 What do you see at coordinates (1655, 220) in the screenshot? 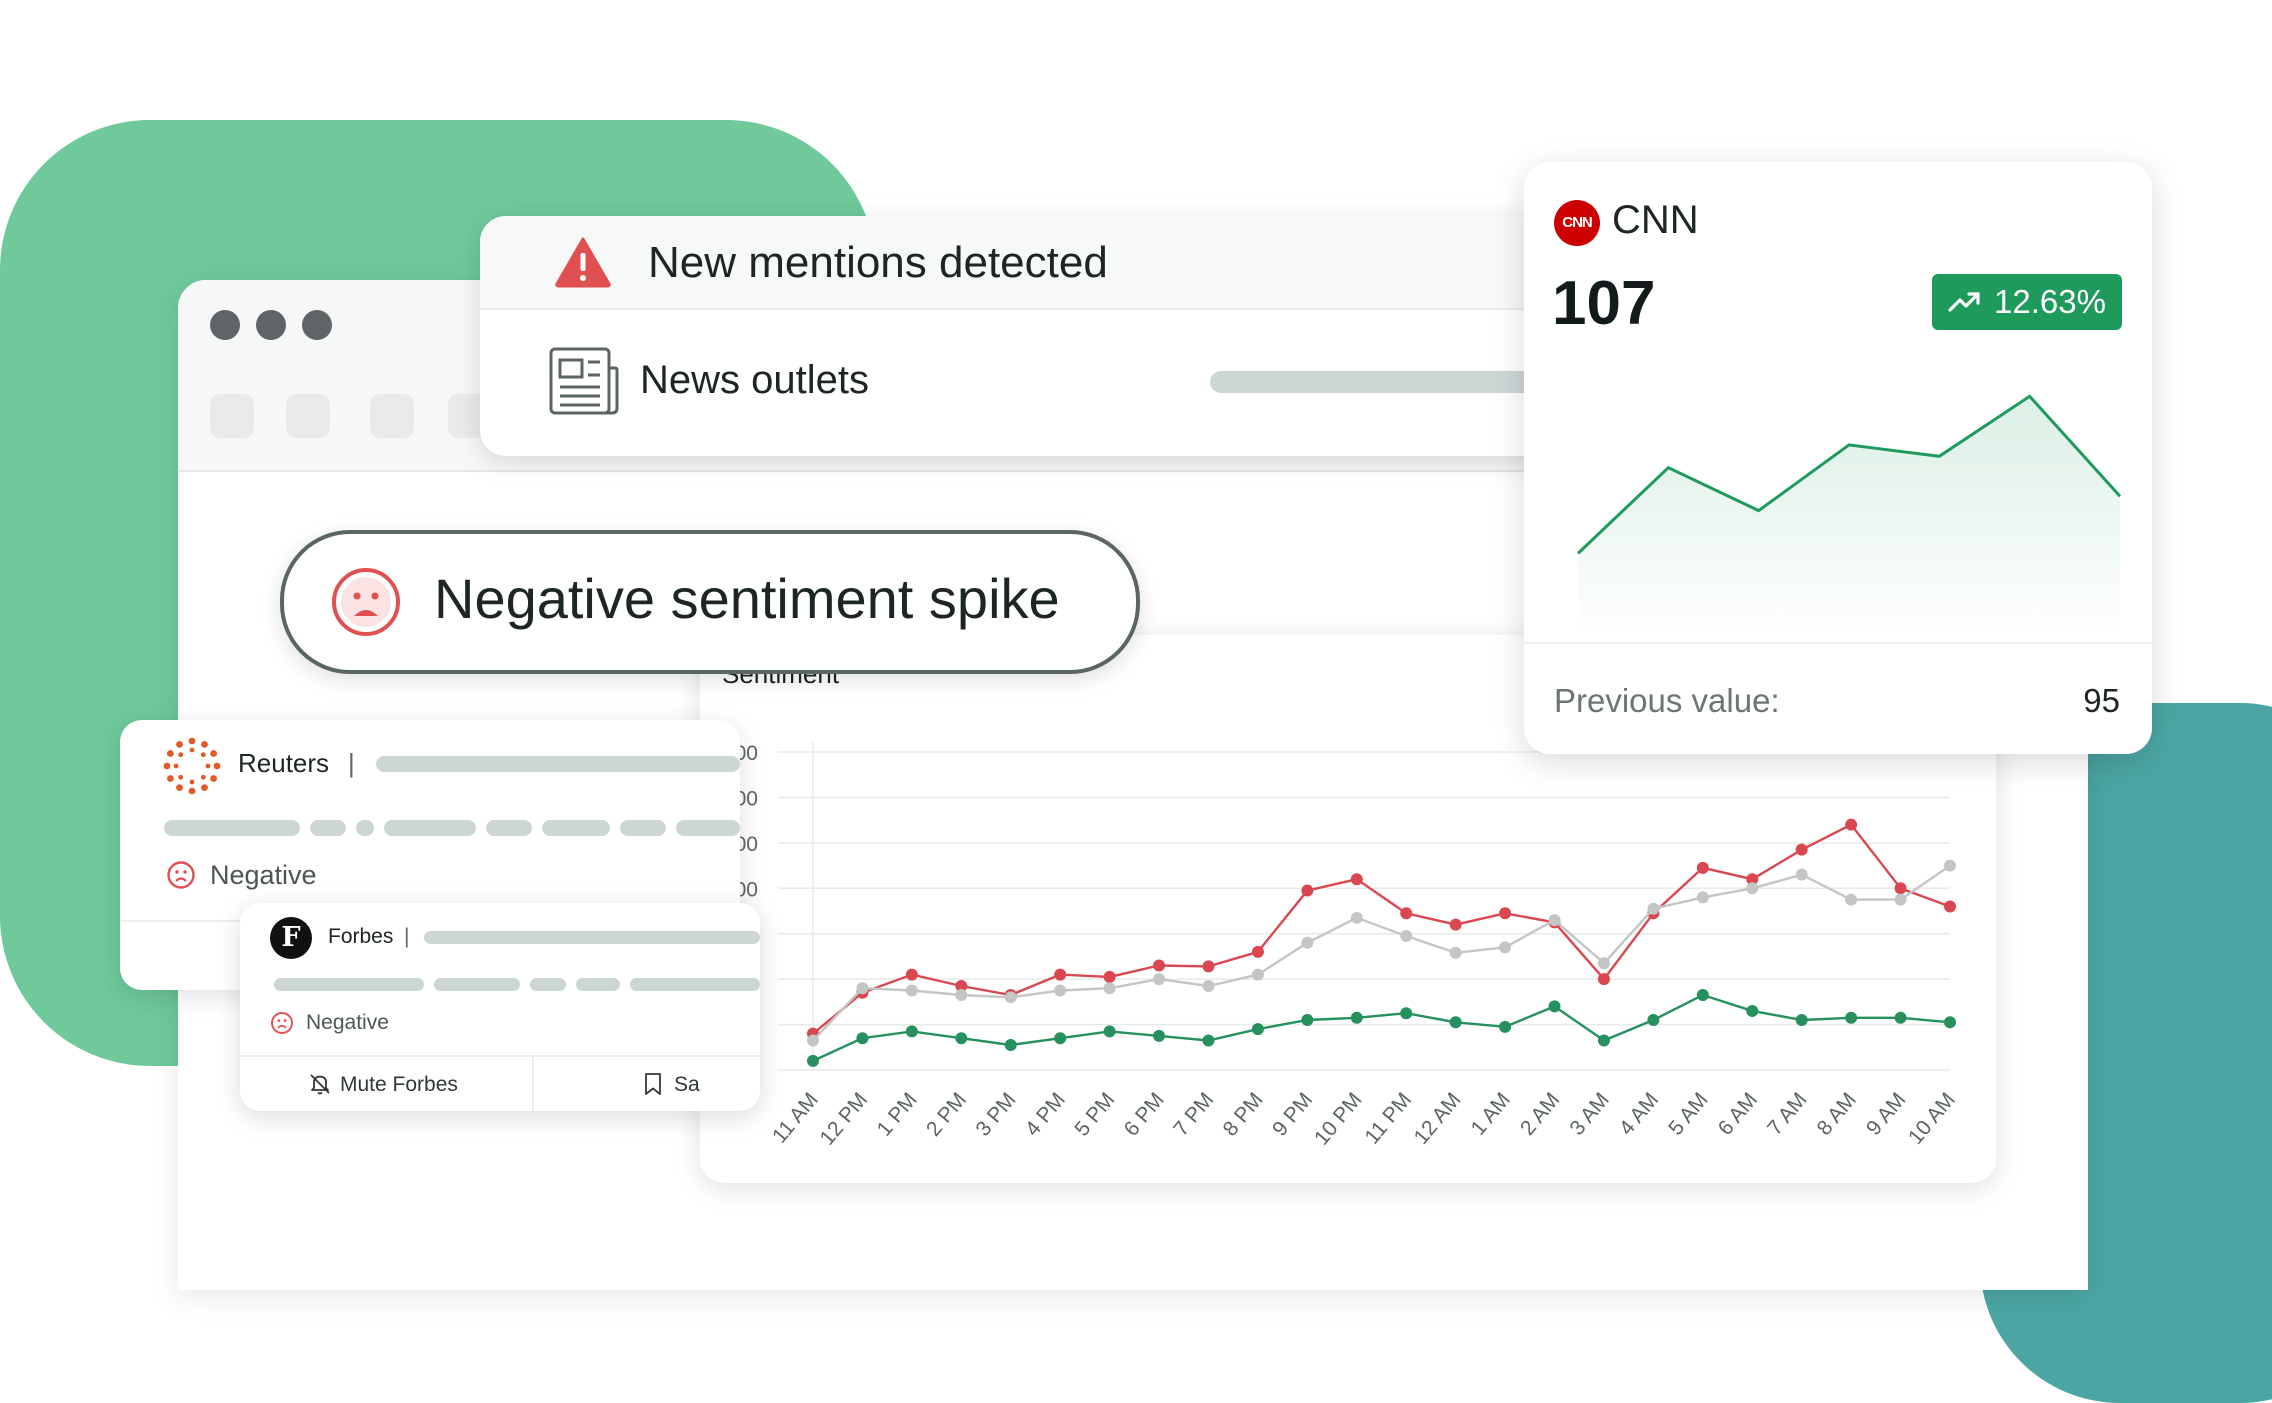
I see `cnn-source-name: CNN` at bounding box center [1655, 220].